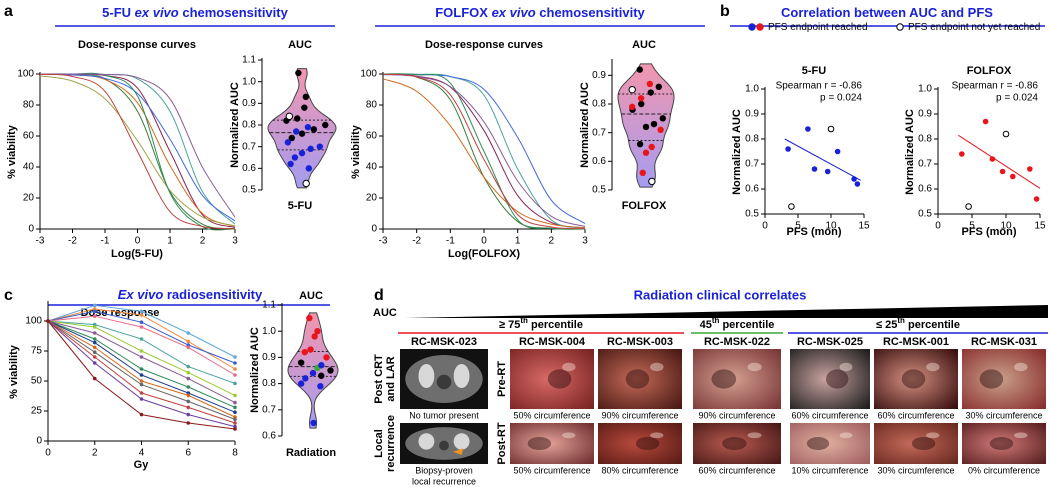  I want to click on row-label: Post-RT, so click(502, 443).